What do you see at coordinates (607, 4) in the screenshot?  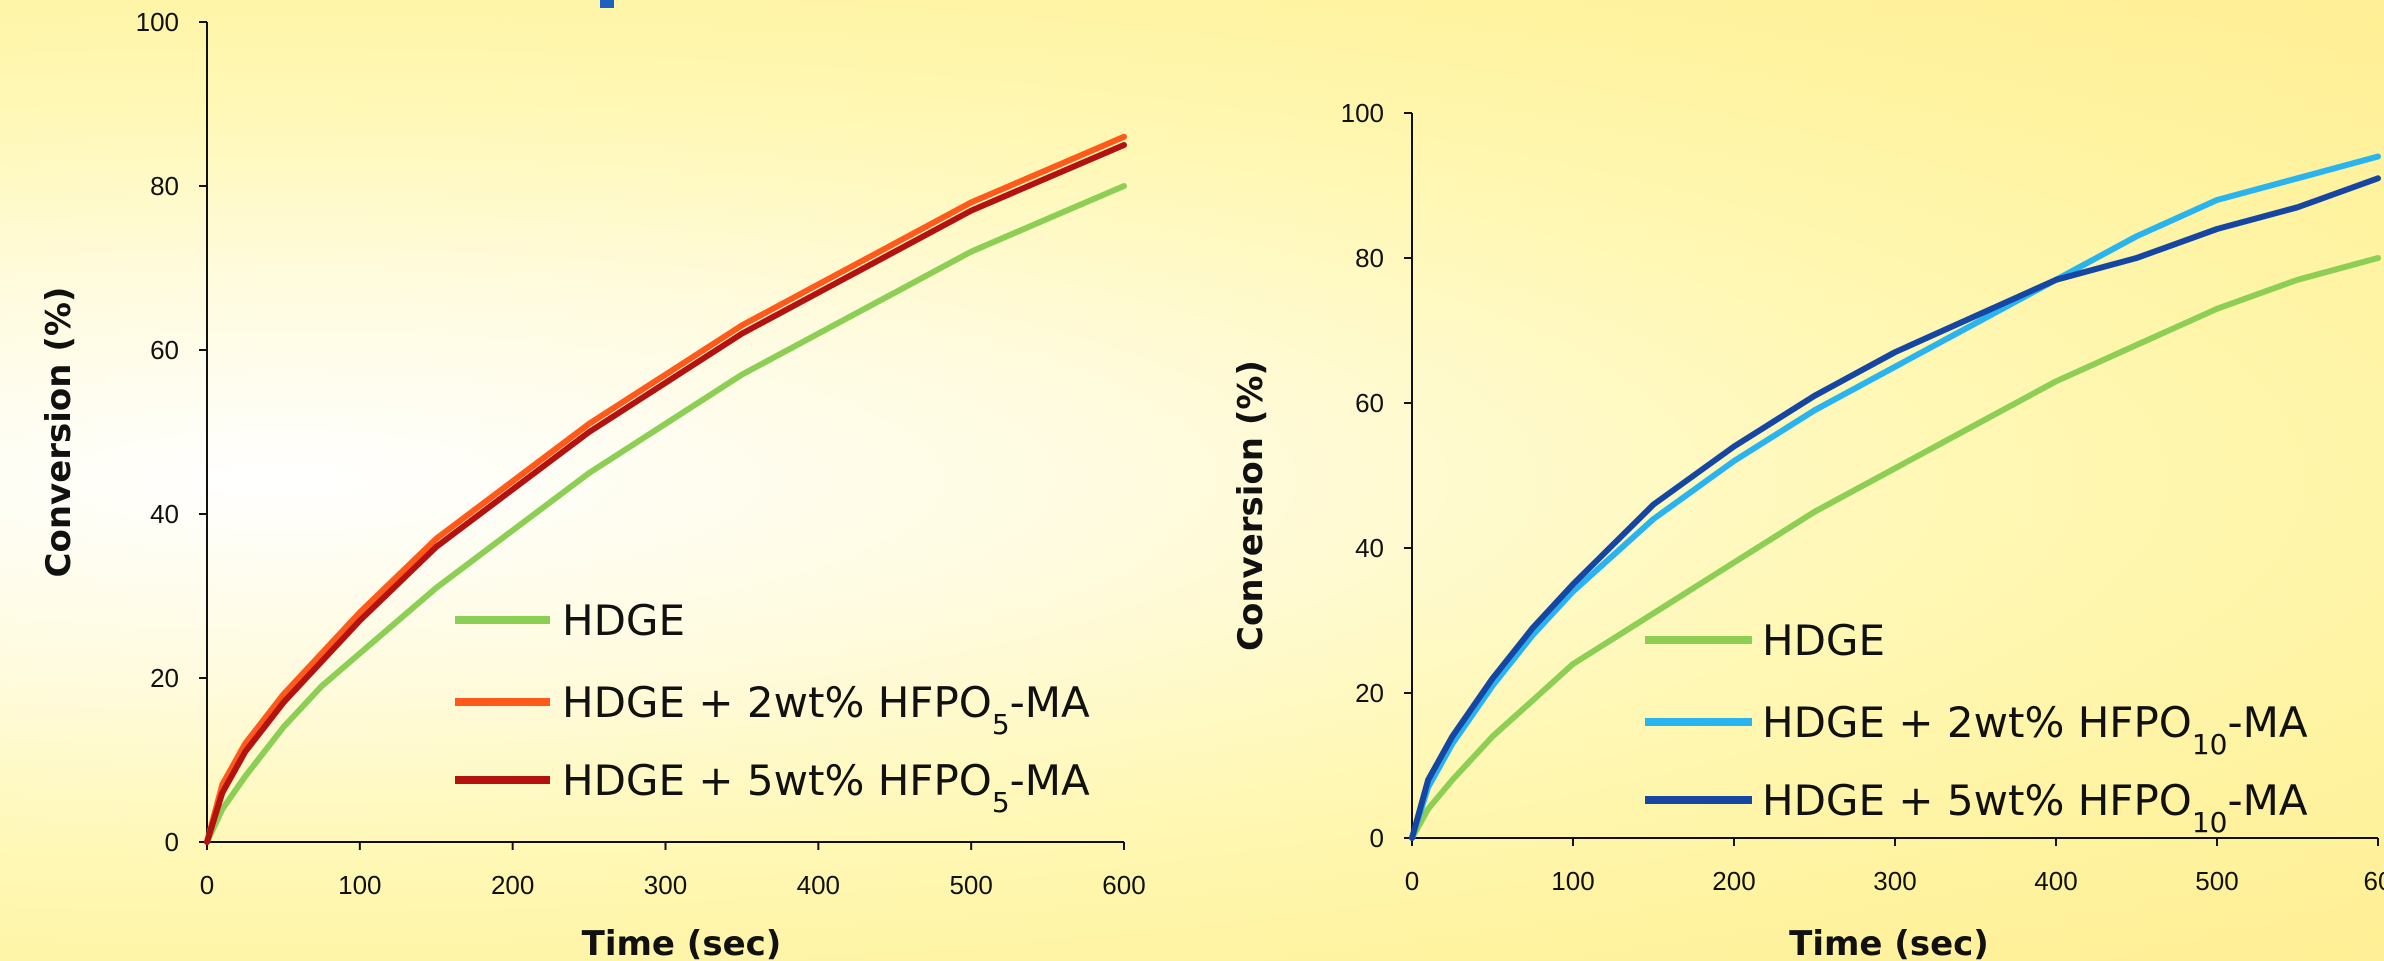 I see `cropped-title-fragment` at bounding box center [607, 4].